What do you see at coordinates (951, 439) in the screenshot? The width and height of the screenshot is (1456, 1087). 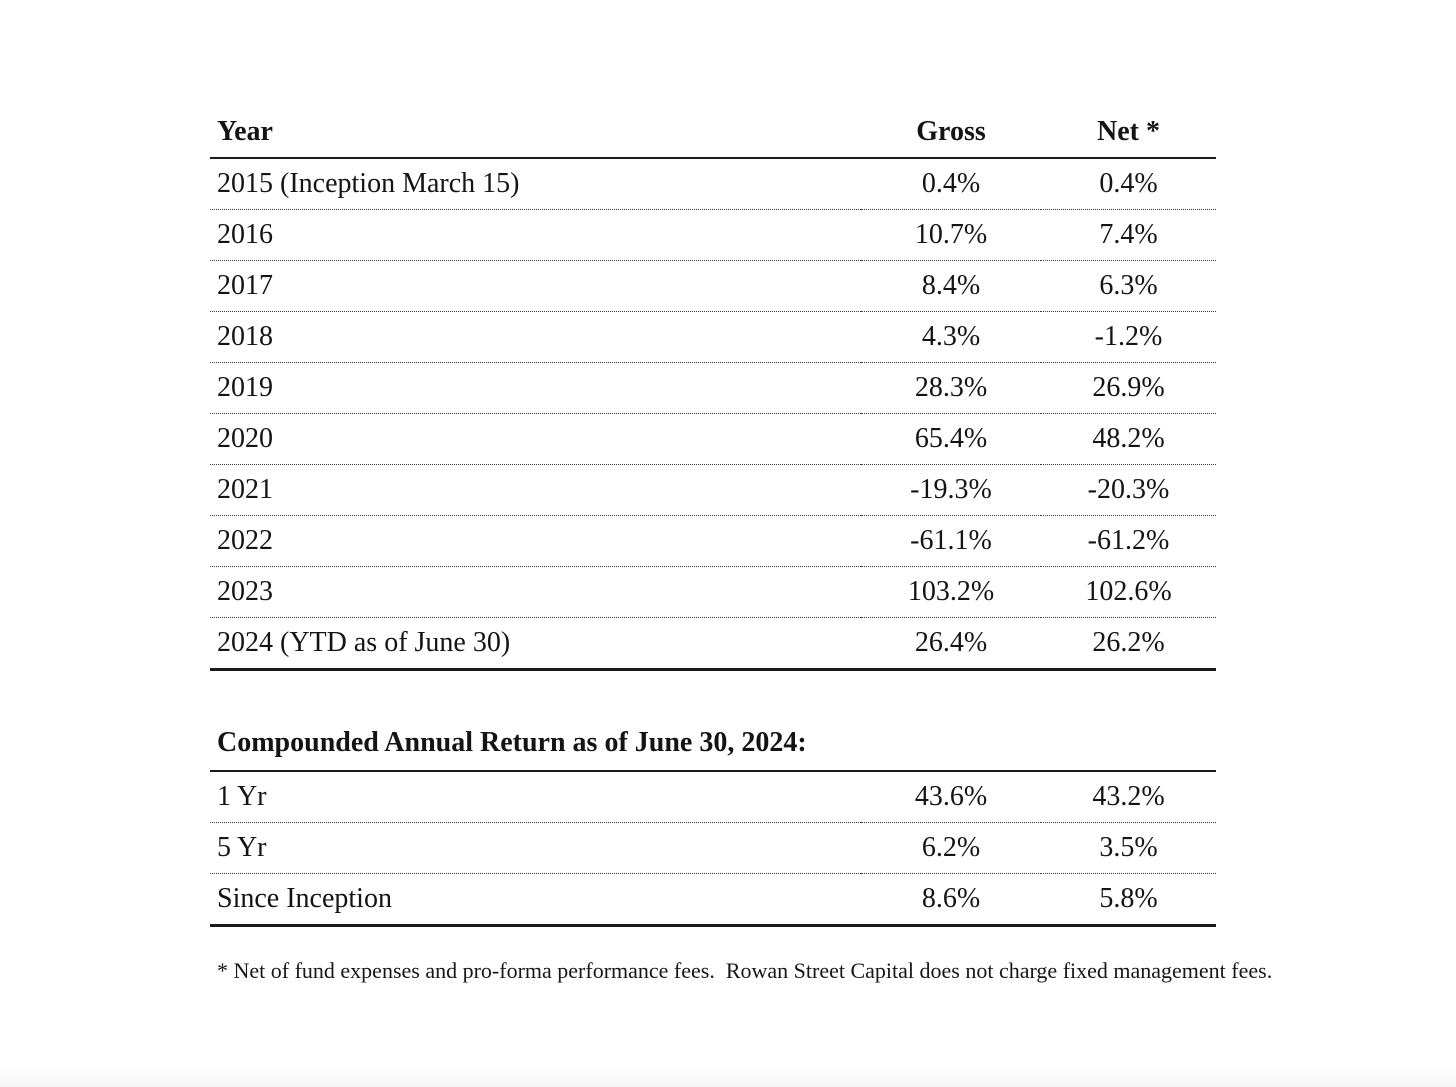 I see `gross-cell: 65.4%` at bounding box center [951, 439].